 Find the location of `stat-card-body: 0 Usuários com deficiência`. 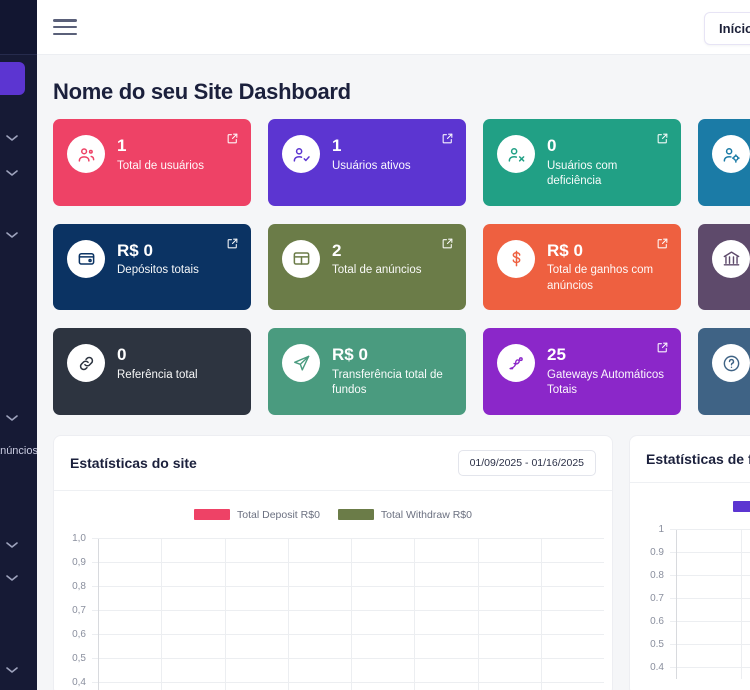

stat-card-body: 0 Usuários com deficiência is located at coordinates (607, 162).